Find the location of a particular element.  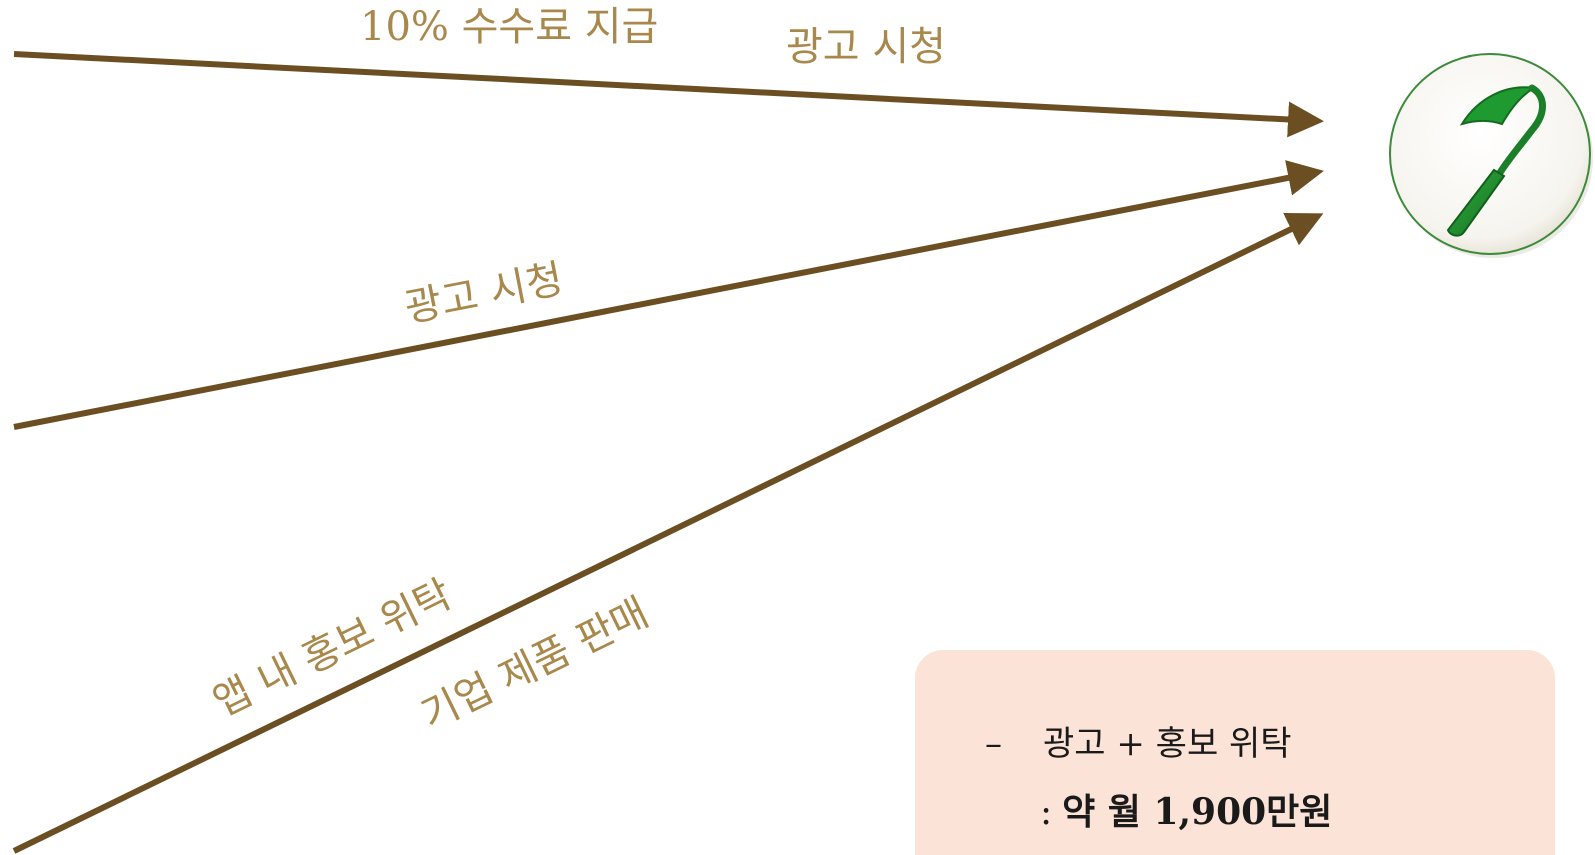

logo is located at coordinates (1491, 155).